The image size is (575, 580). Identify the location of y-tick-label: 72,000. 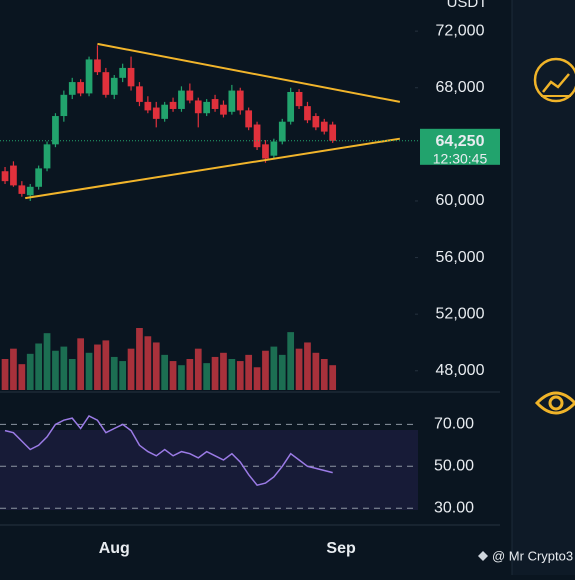
(460, 30).